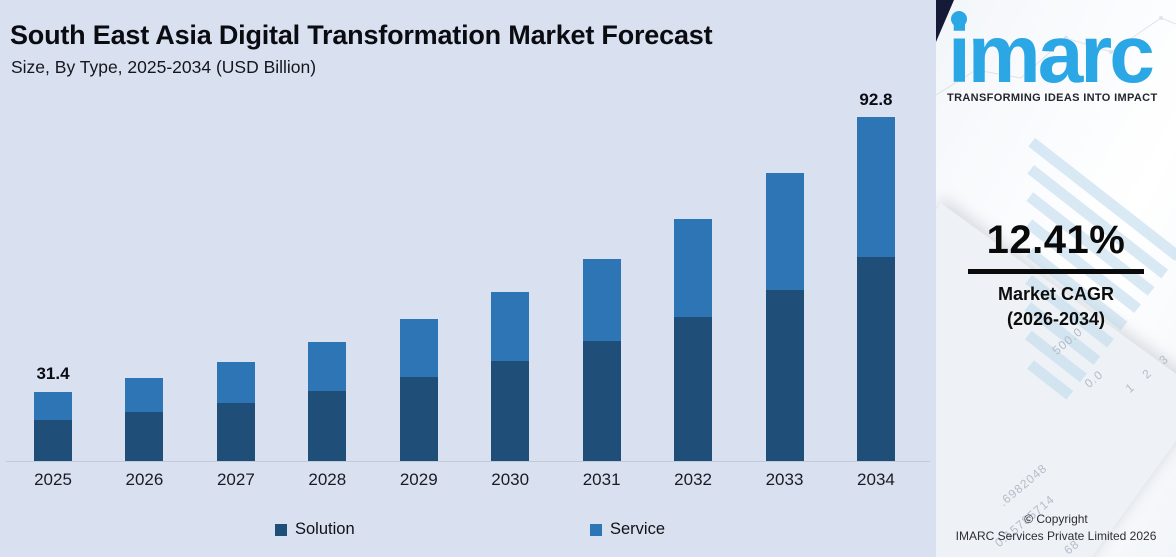 Image resolution: width=1176 pixels, height=557 pixels. I want to click on bar-2025, so click(53, 426).